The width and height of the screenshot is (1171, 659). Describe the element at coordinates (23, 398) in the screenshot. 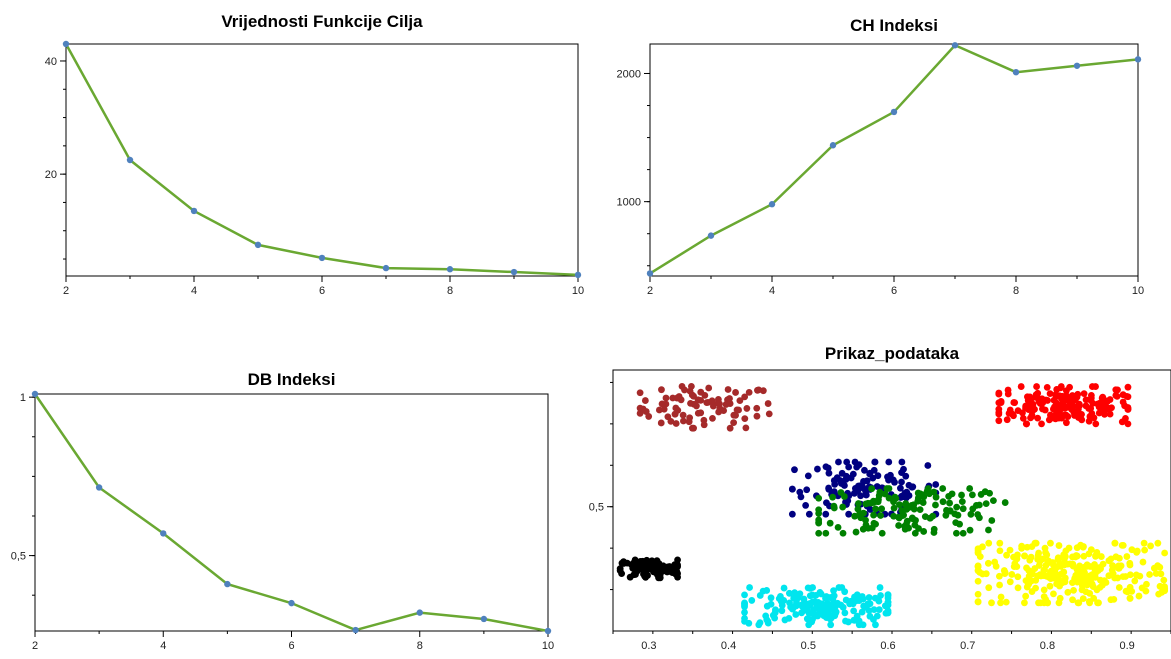

I see `y-tick-label: 1` at that location.